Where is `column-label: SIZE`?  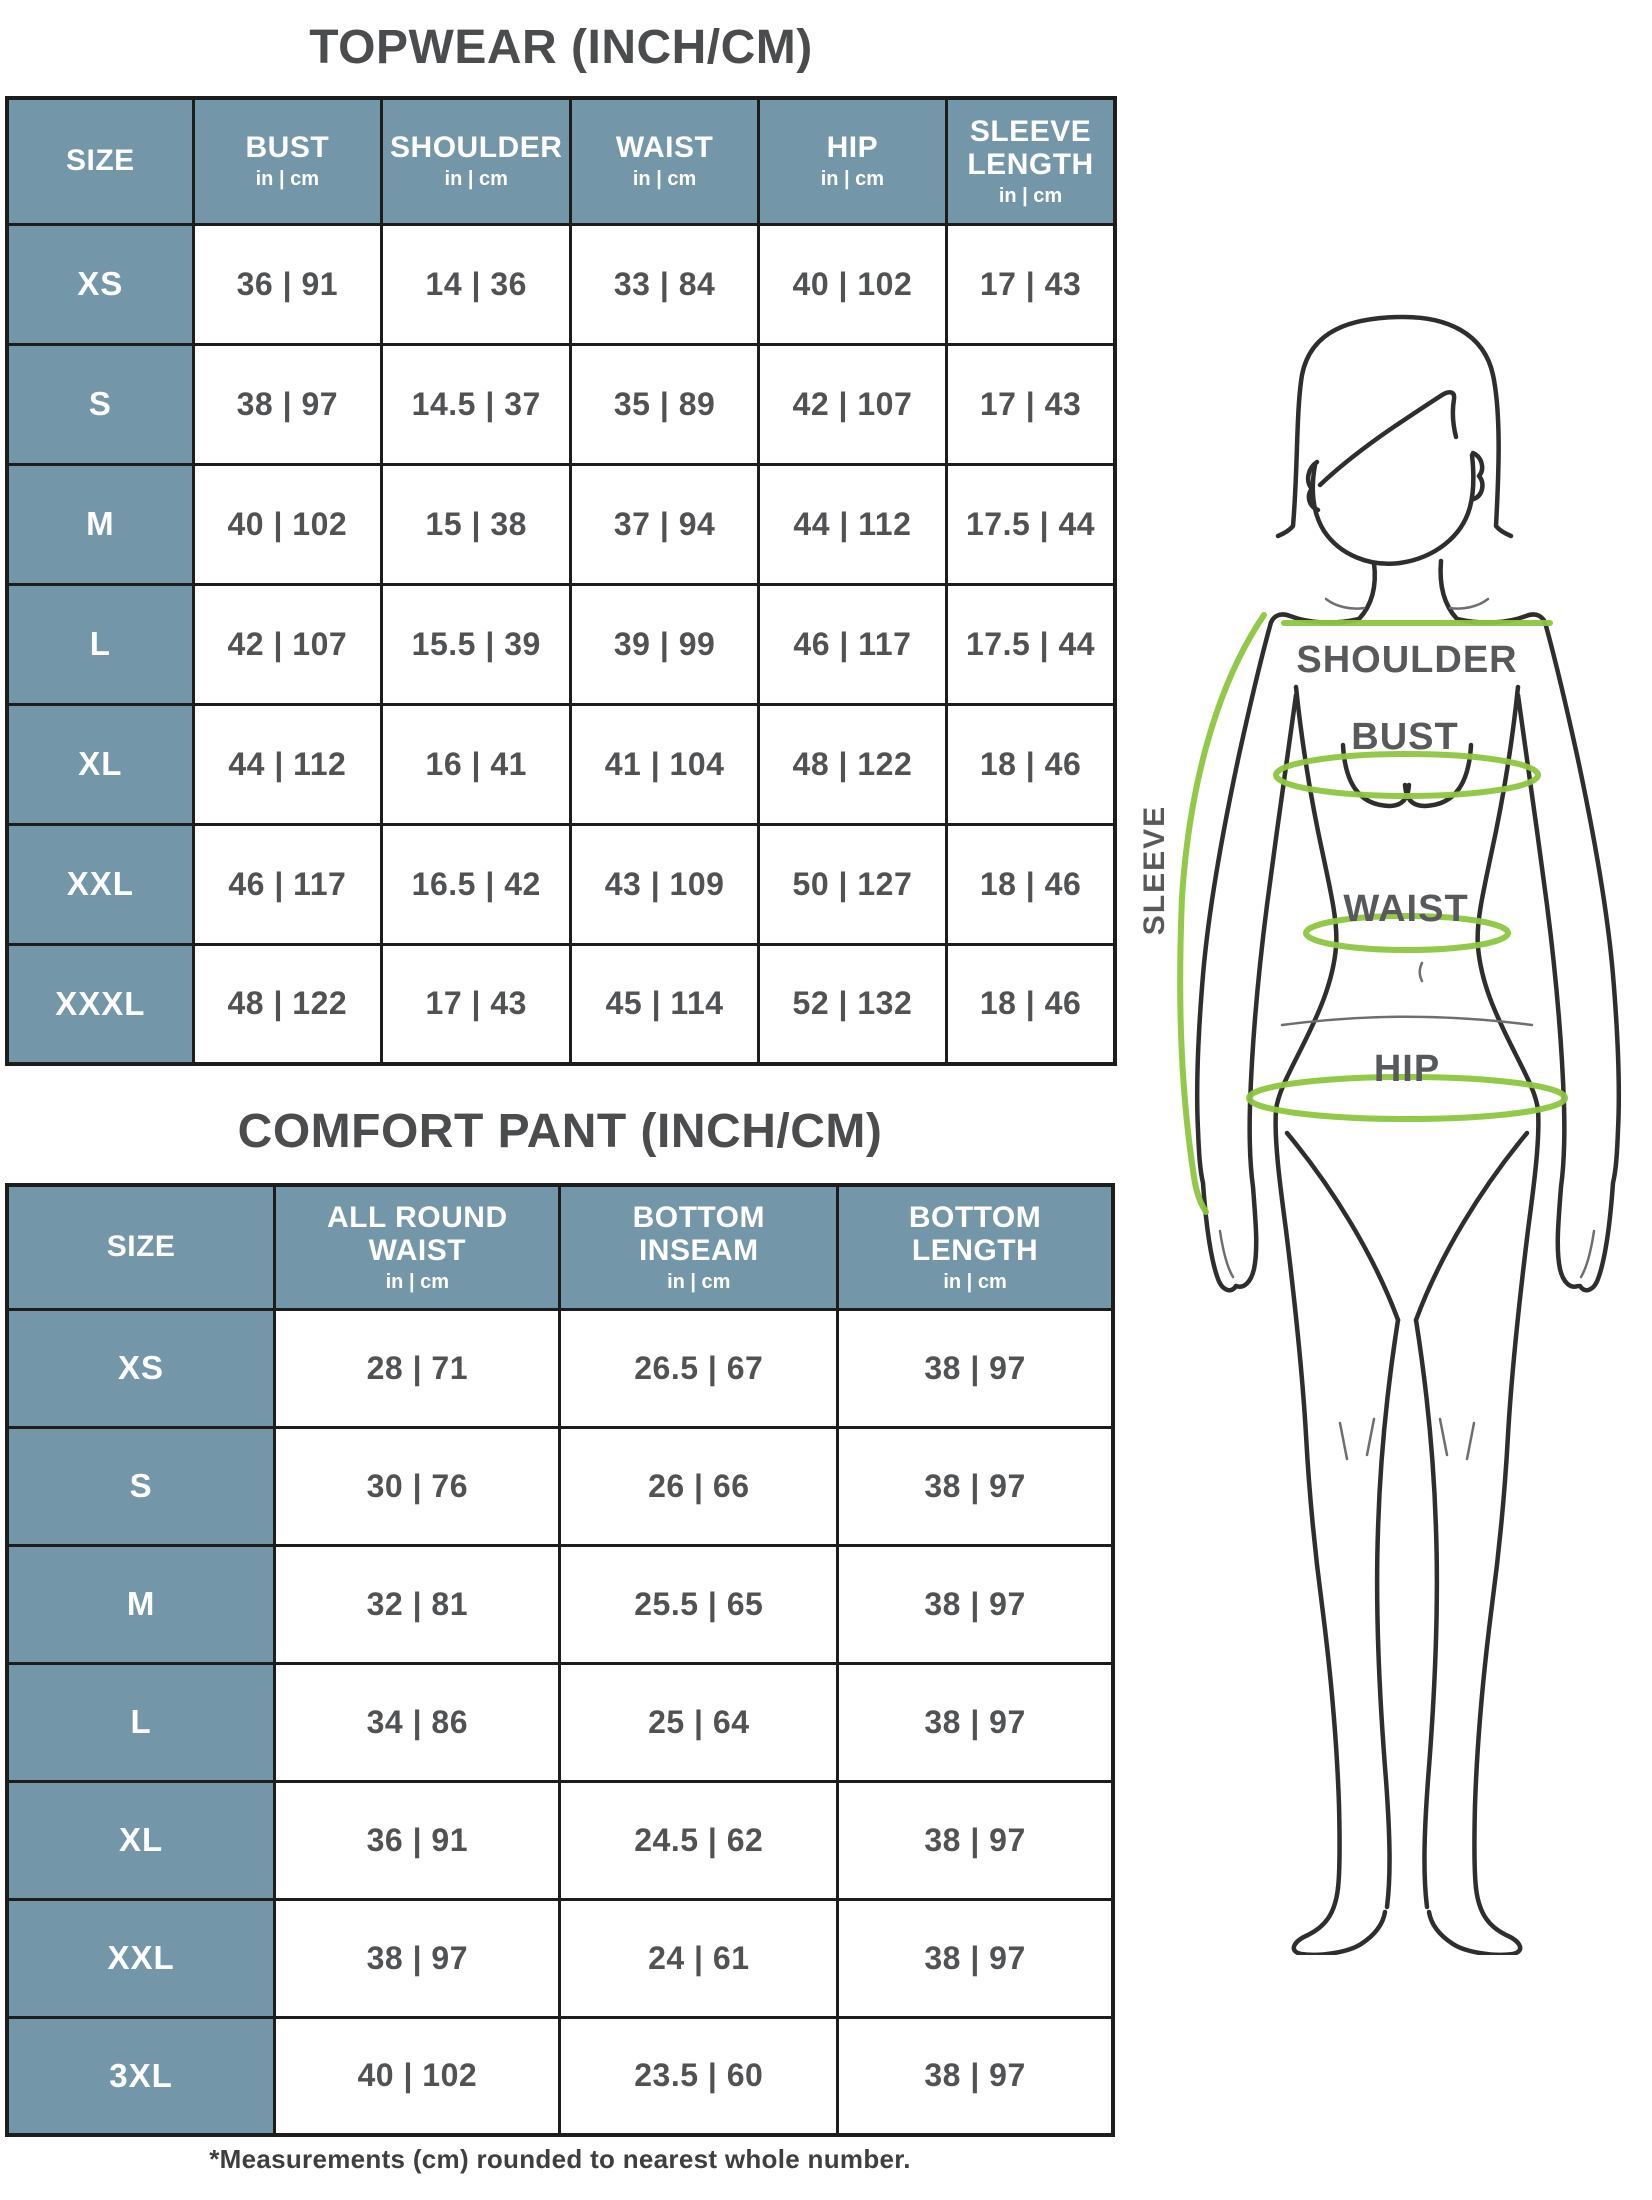
column-label: SIZE is located at coordinates (141, 1247).